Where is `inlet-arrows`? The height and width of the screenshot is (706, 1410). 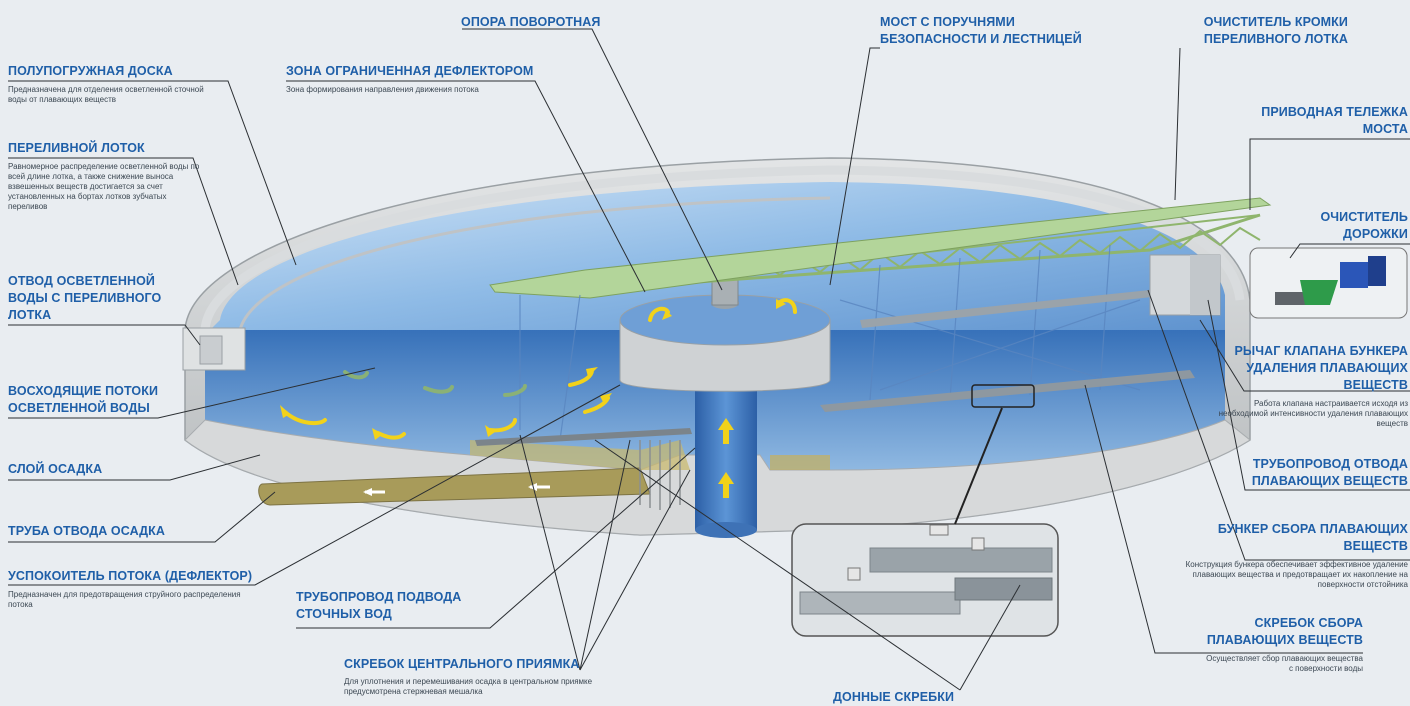 inlet-arrows is located at coordinates (726, 458).